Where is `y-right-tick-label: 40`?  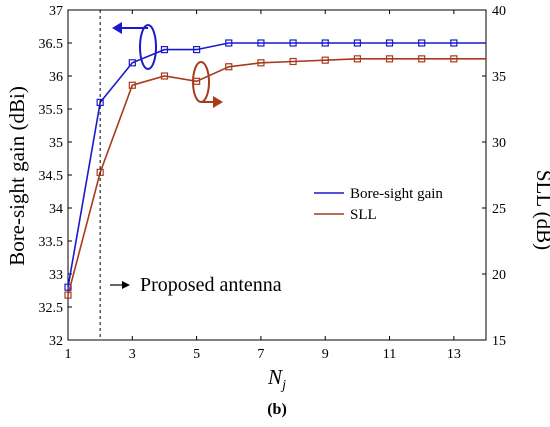 y-right-tick-label: 40 is located at coordinates (499, 11).